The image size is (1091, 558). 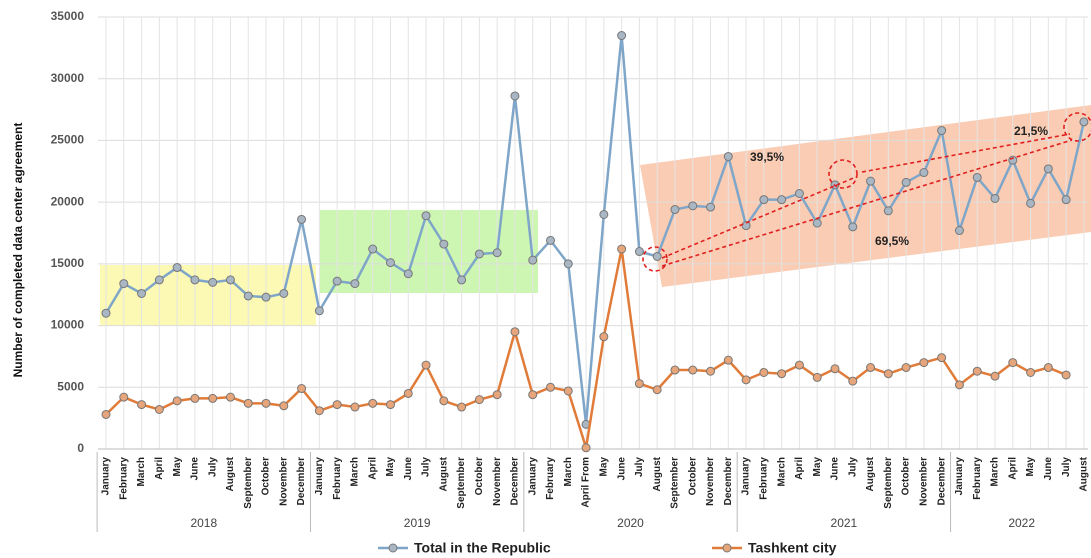 I want to click on legend-label: Total in the Republic, so click(x=482, y=548).